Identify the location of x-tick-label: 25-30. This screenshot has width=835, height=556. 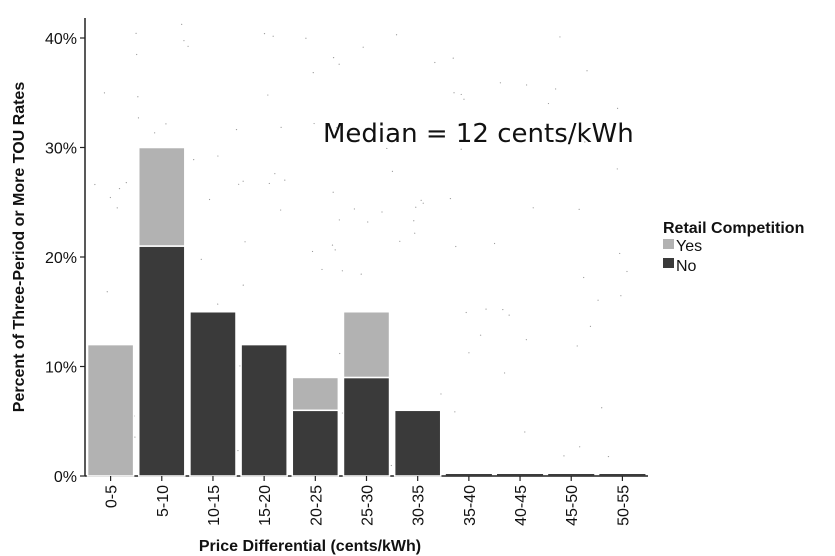
(368, 505).